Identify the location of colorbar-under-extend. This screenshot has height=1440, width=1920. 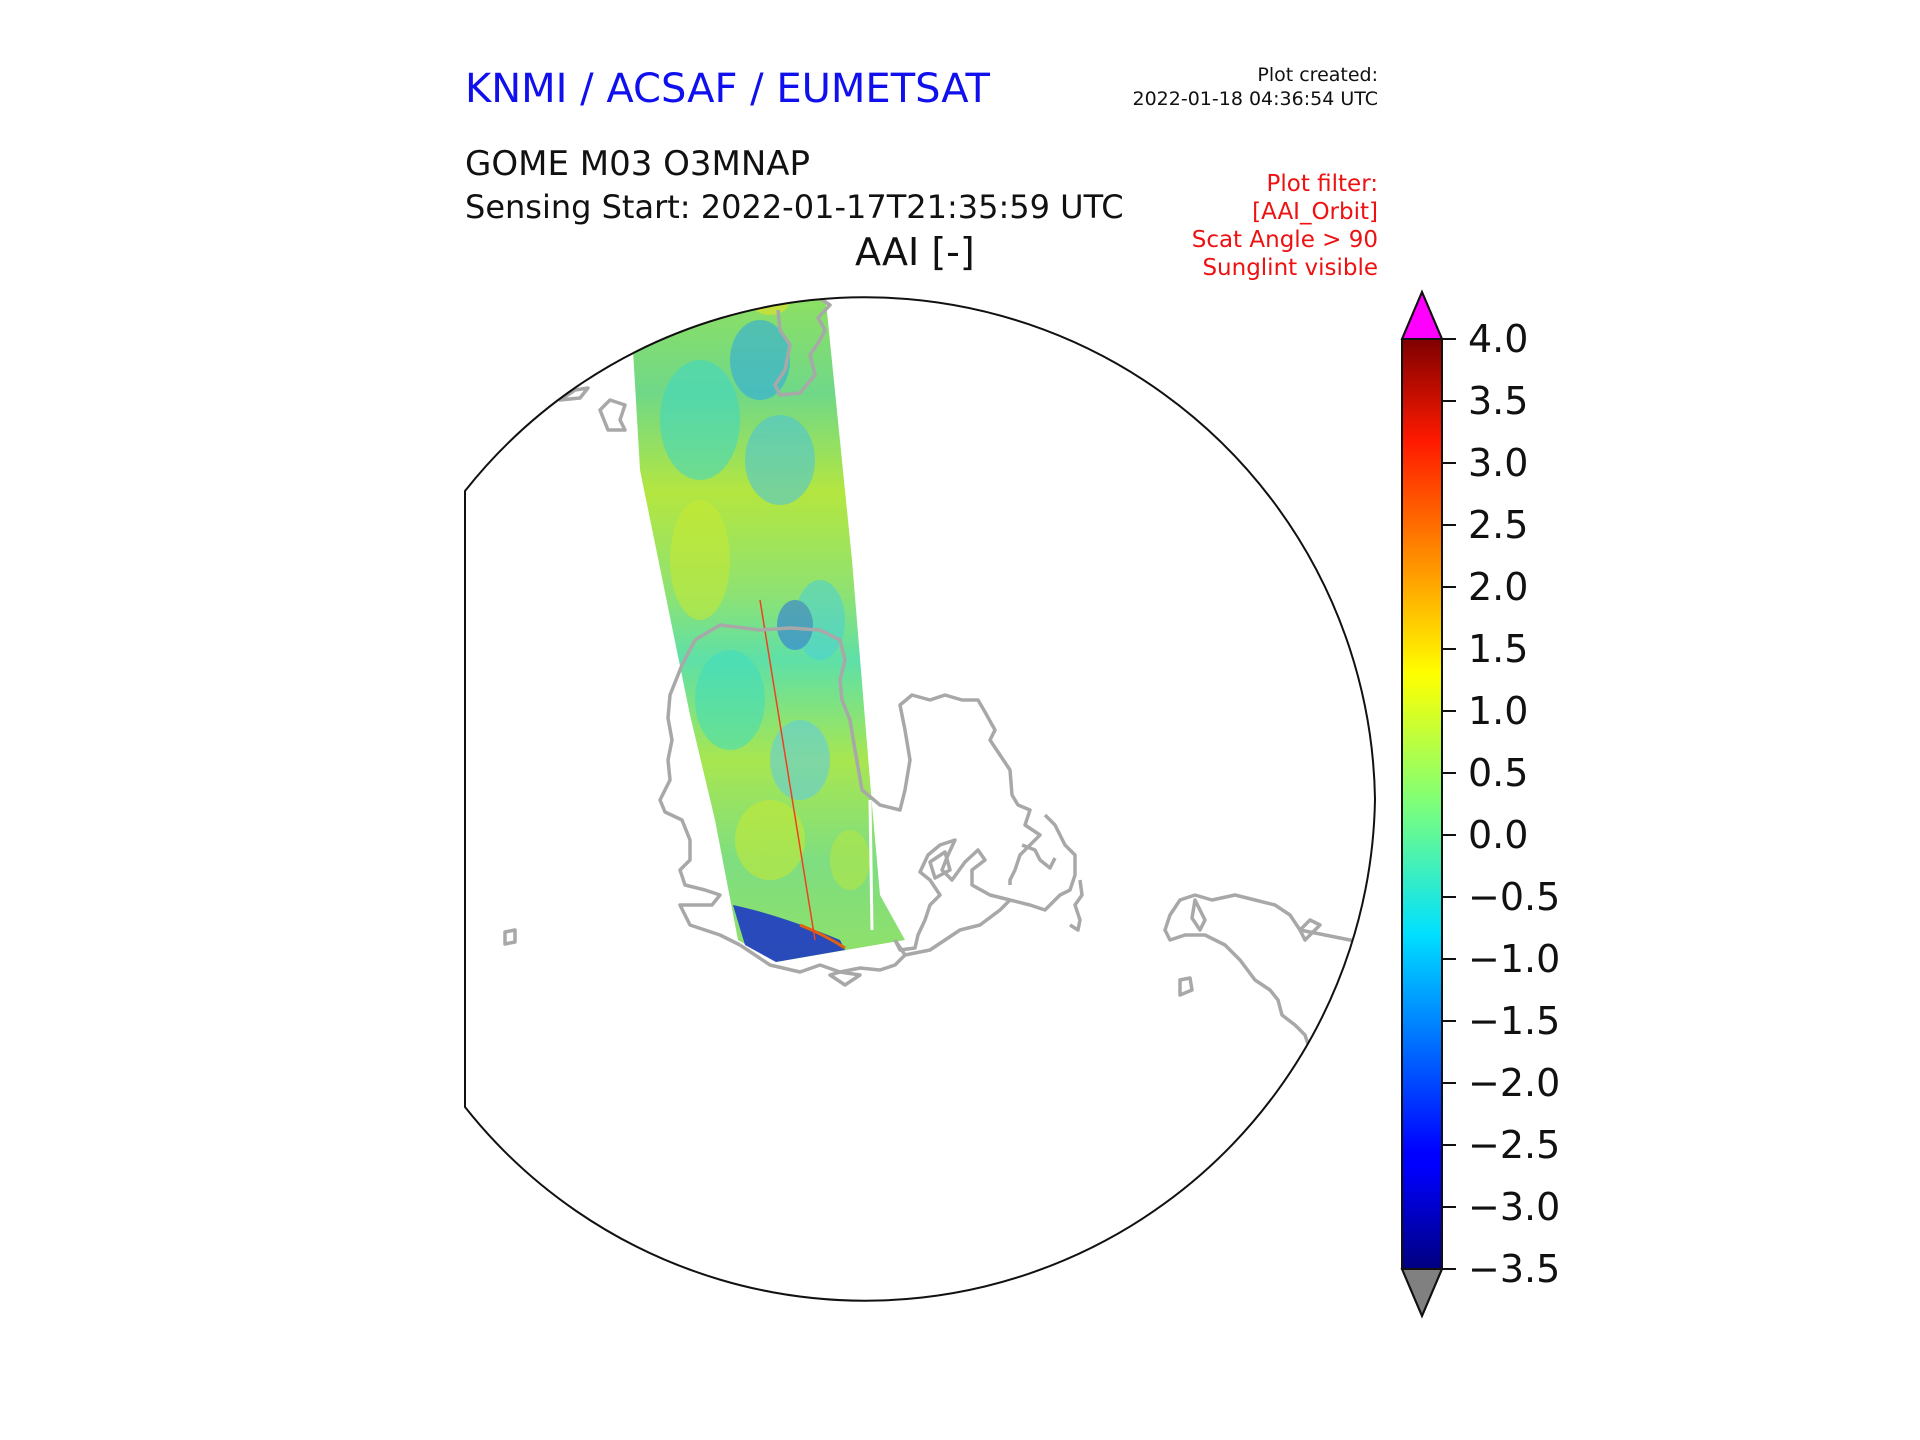
(1422, 1293).